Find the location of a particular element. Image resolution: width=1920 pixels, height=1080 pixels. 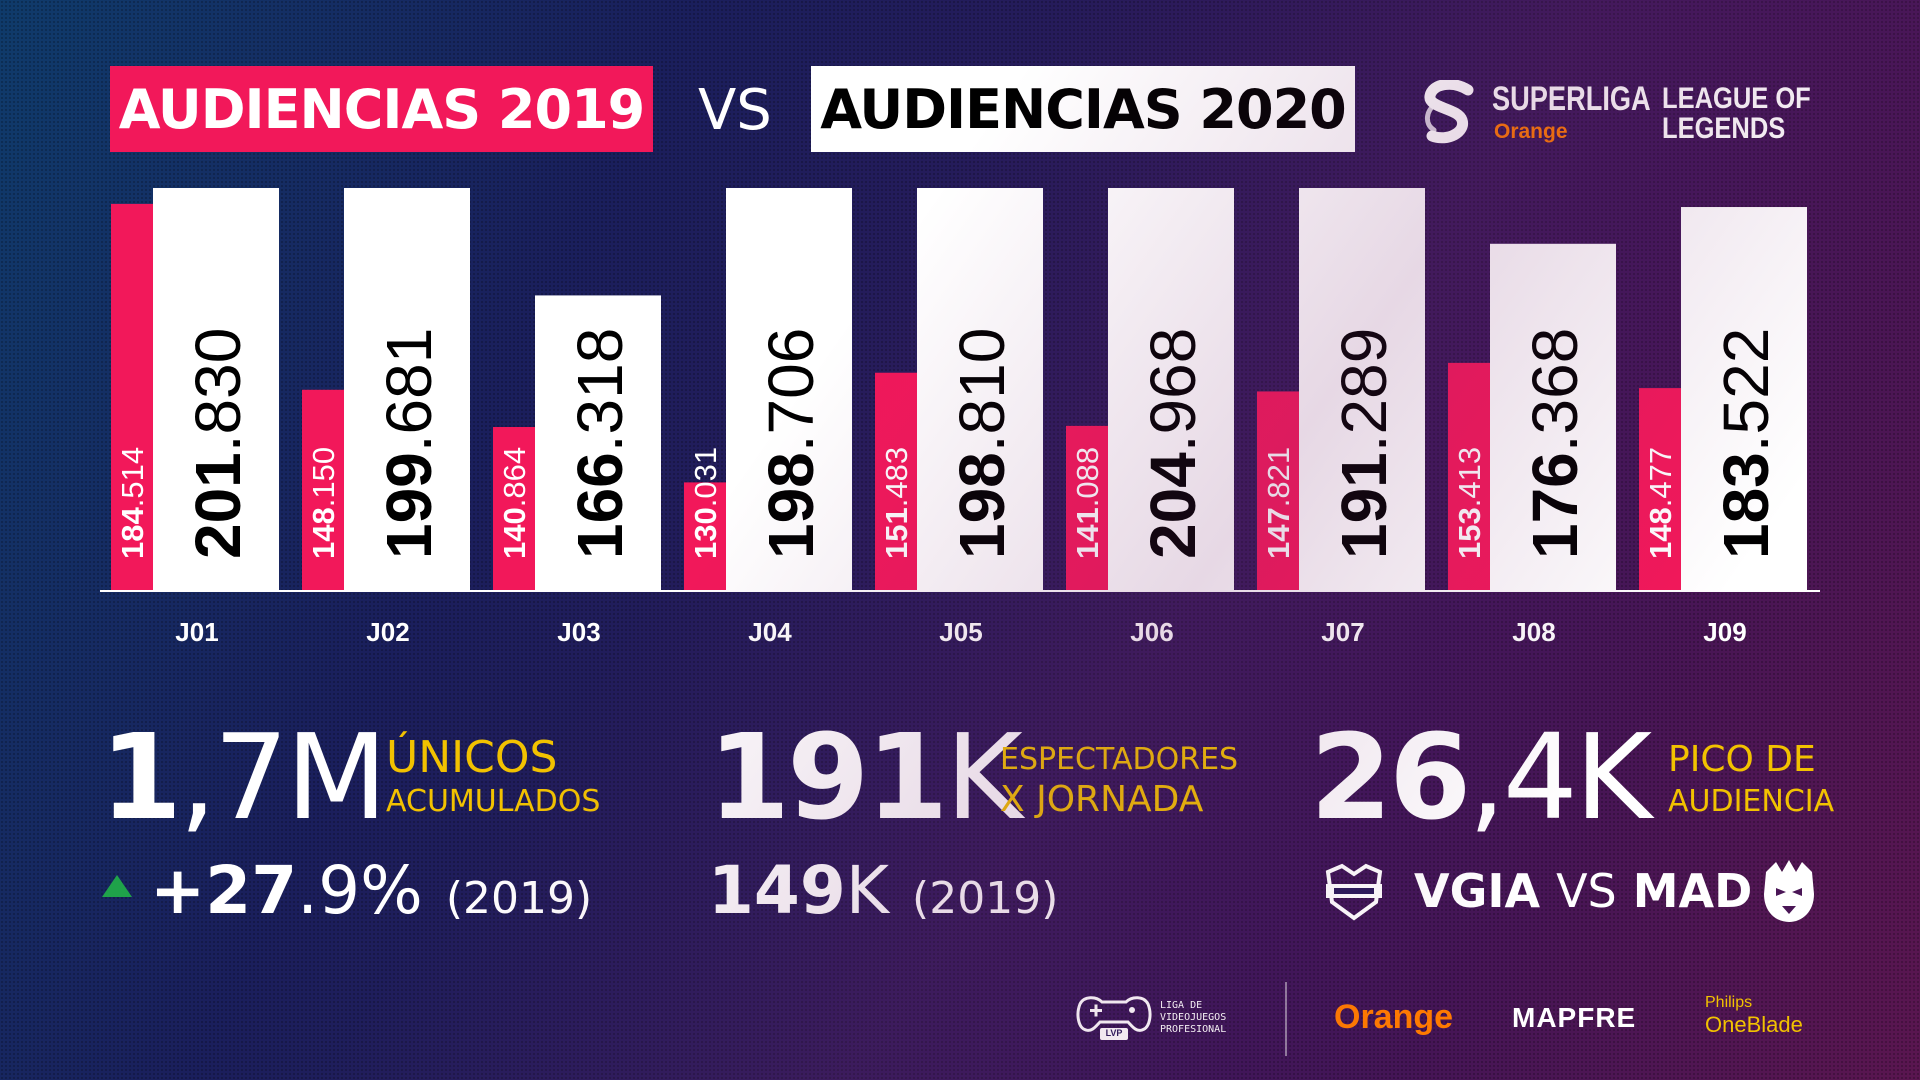

title-2019: AUDIENCIAS 2019 is located at coordinates (381, 109).